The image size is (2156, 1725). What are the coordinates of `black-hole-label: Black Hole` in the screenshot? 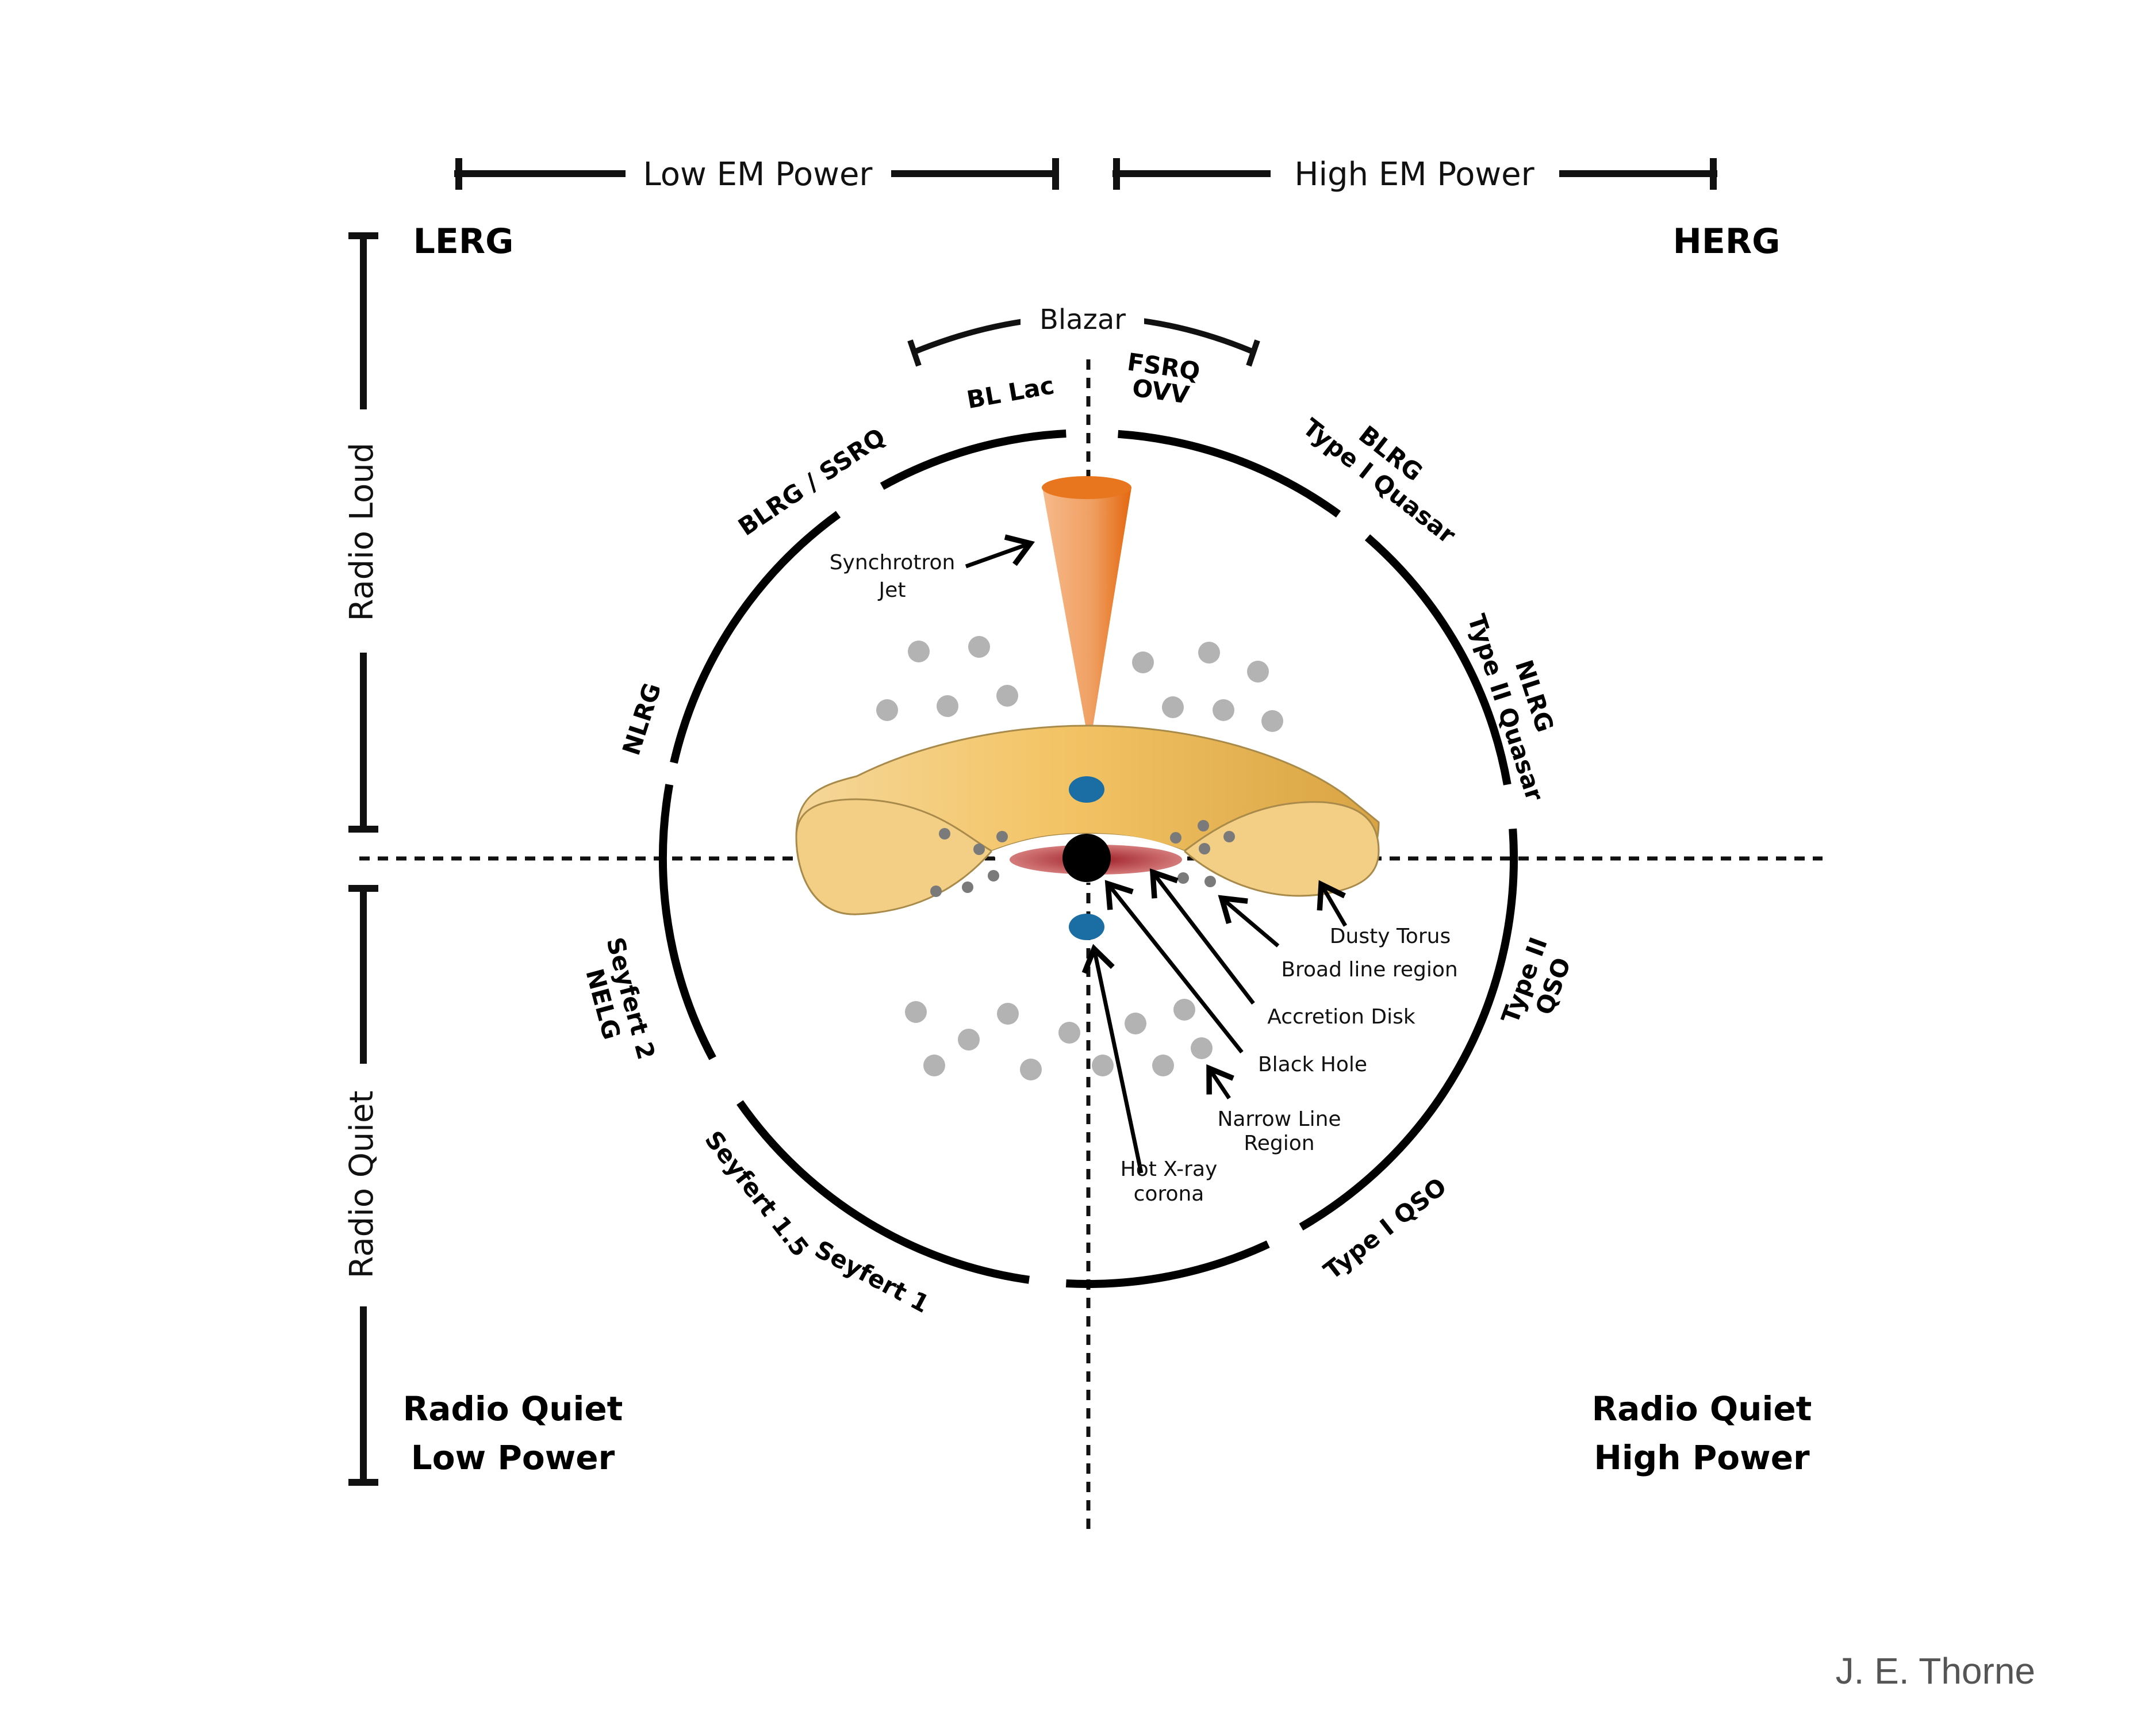 It's located at (1312, 1064).